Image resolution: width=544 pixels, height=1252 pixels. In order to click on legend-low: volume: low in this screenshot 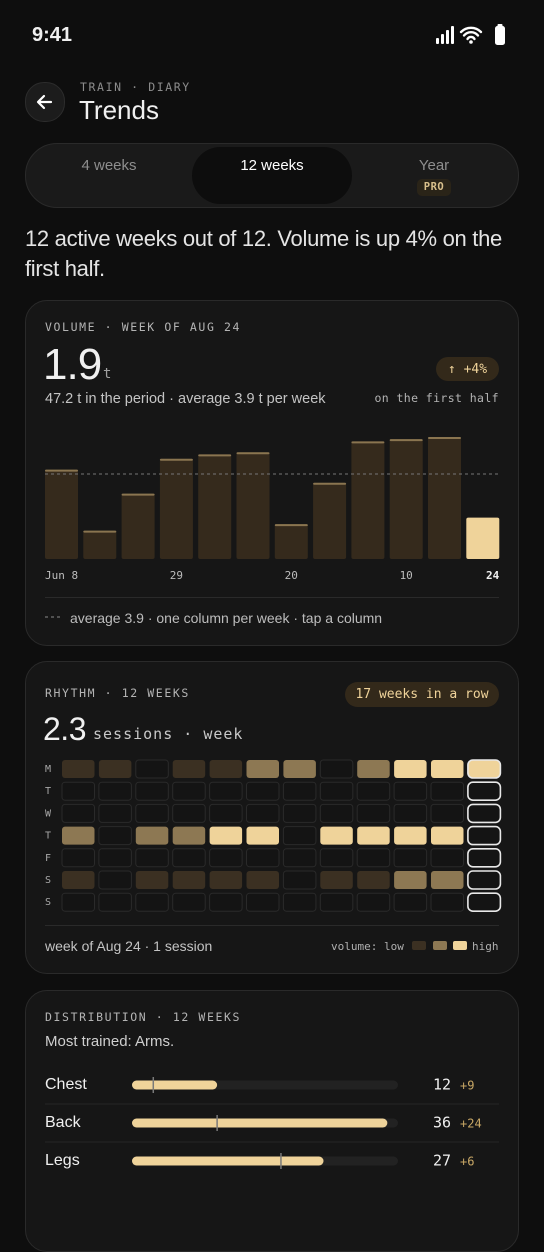, I will do `click(367, 946)`.